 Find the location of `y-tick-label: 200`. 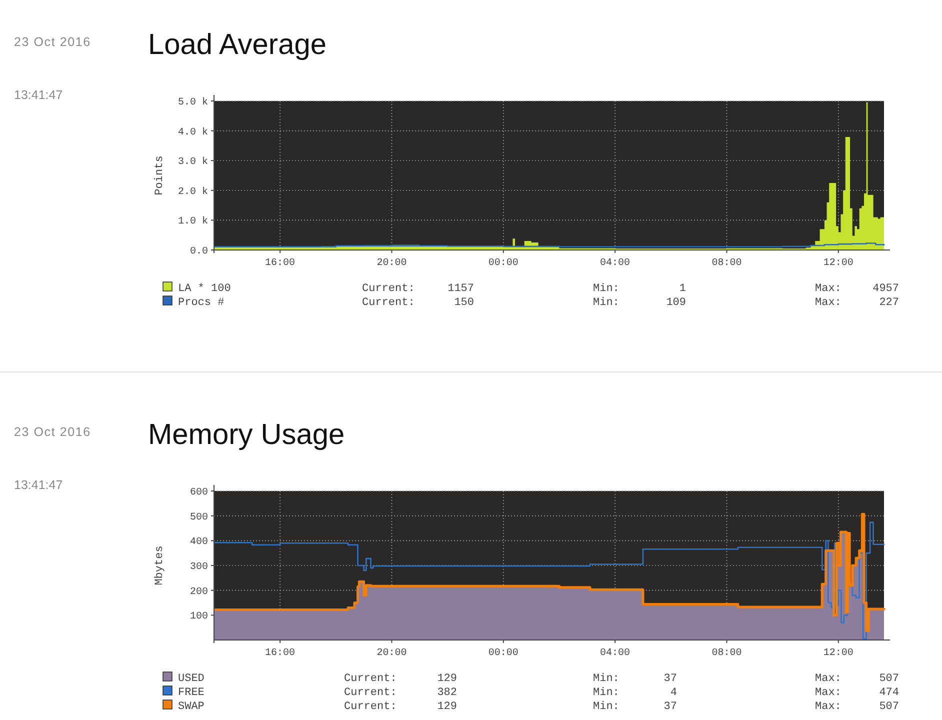

y-tick-label: 200 is located at coordinates (199, 592).